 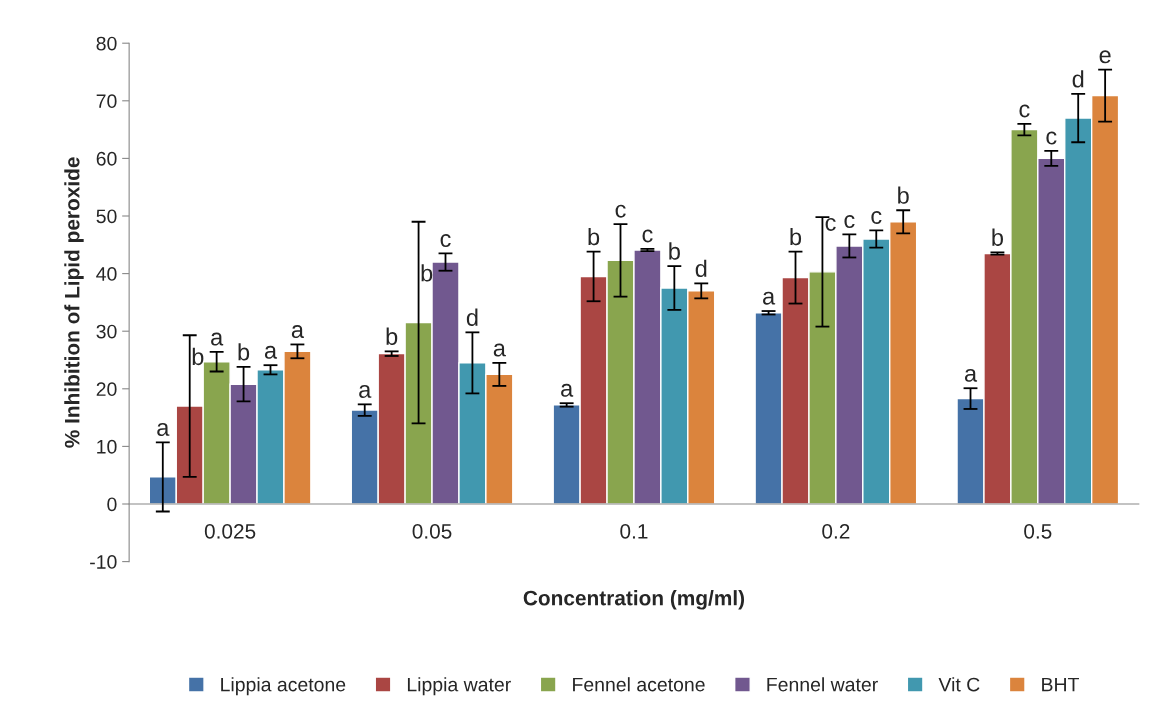 I want to click on y-tick-label: 30, so click(x=106, y=331).